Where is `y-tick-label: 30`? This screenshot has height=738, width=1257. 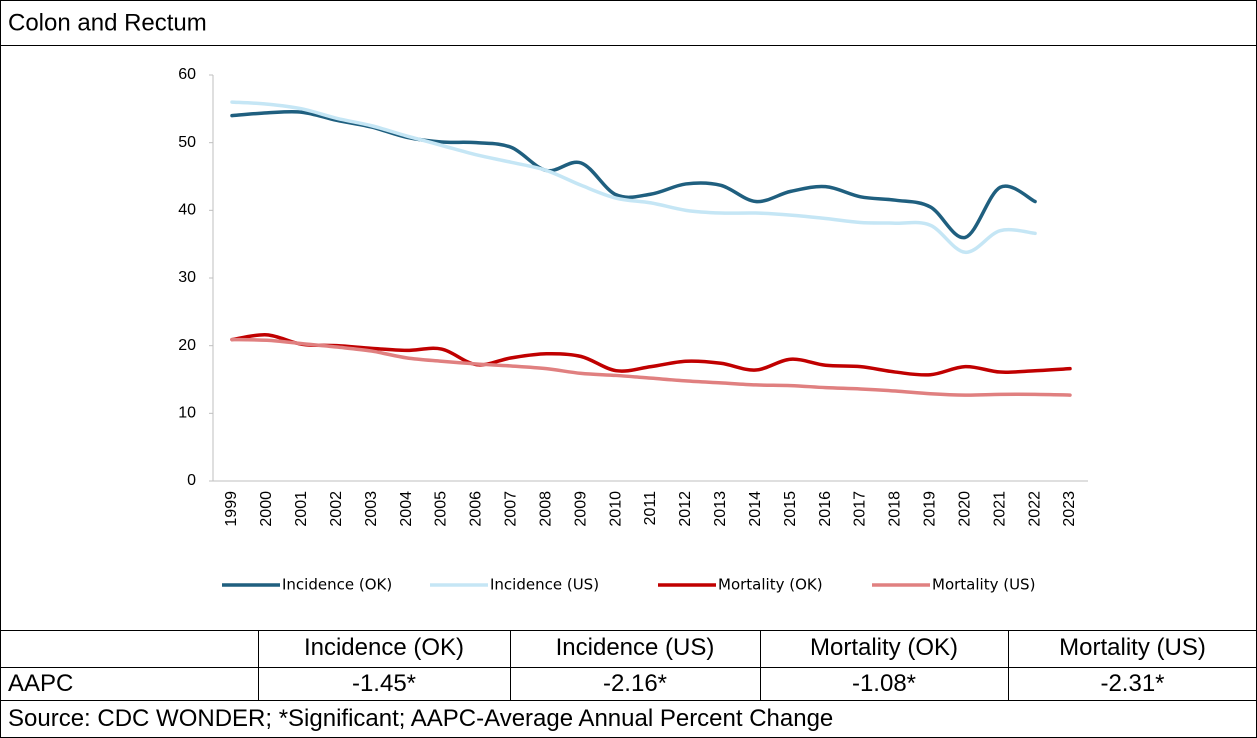
y-tick-label: 30 is located at coordinates (187, 277).